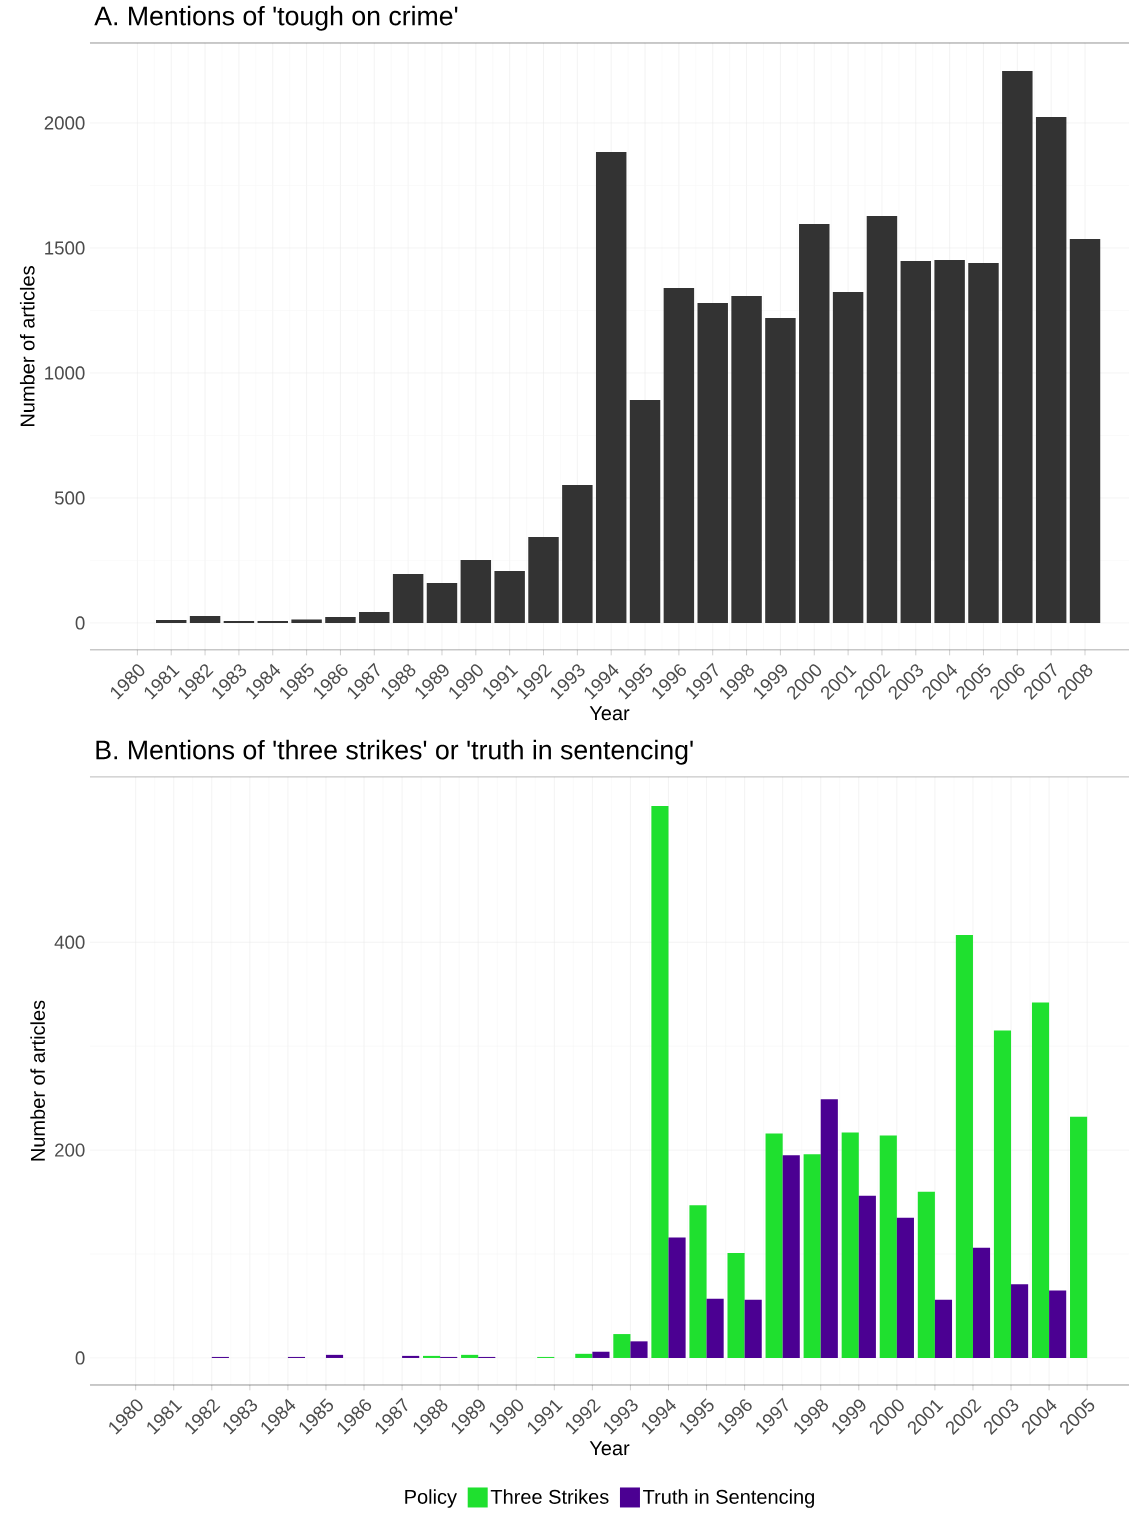  What do you see at coordinates (65, 373) in the screenshot?
I see `y-tick-label: 1000` at bounding box center [65, 373].